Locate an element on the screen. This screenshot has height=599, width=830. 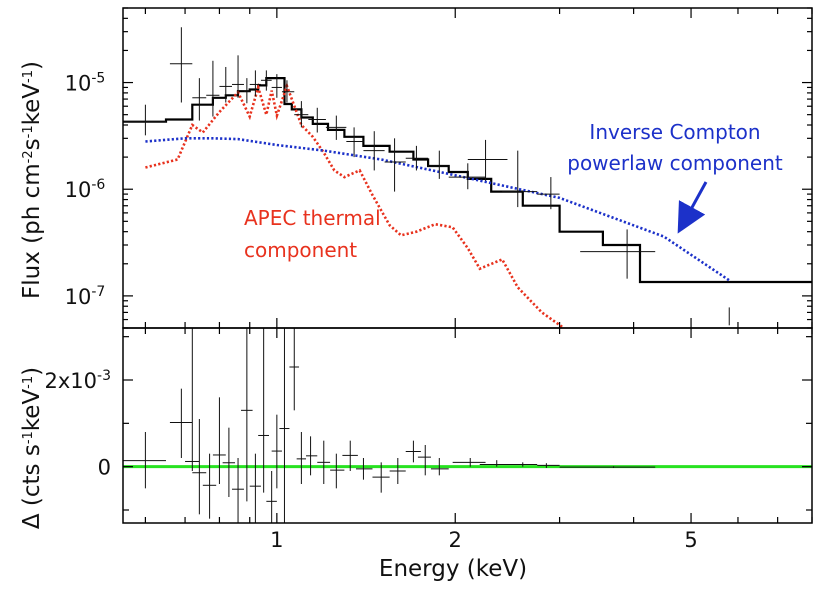
ic-annotation-arrow is located at coordinates (692, 207).